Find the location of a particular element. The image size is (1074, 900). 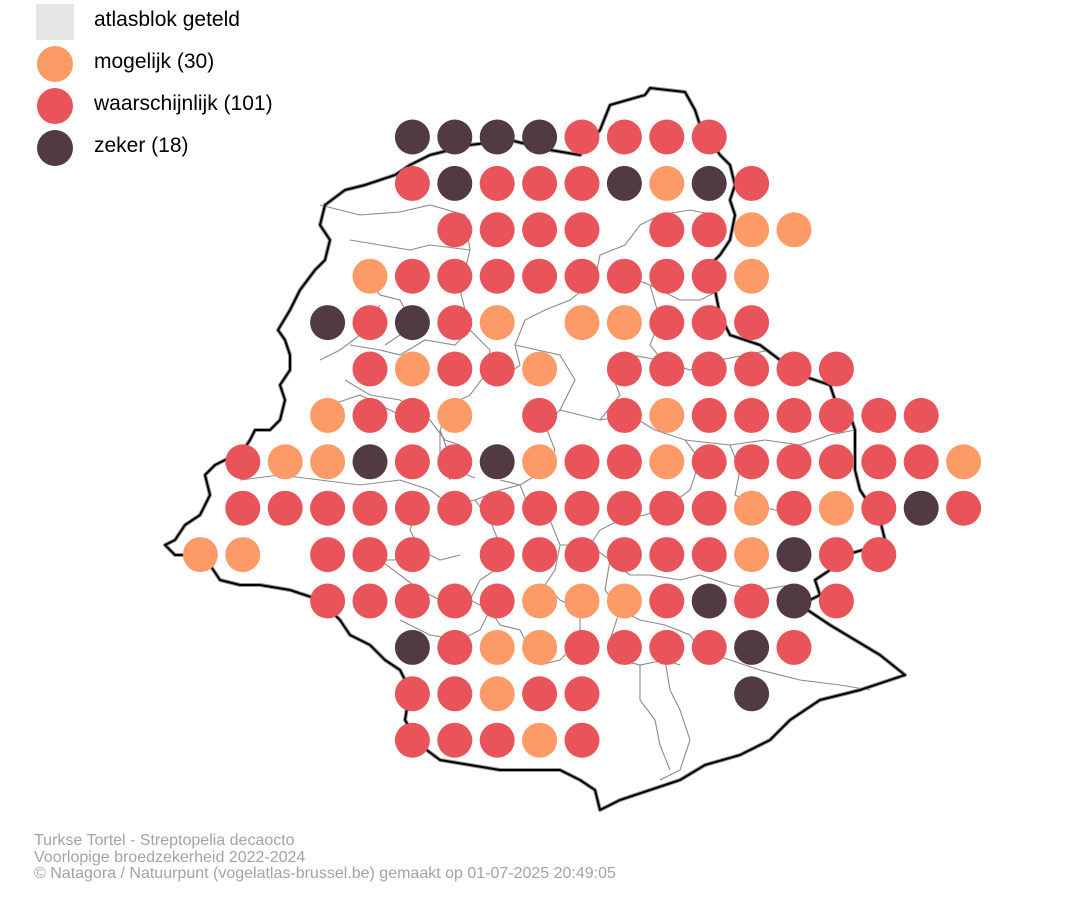

legend-swatch-mogelijk is located at coordinates (55, 64).